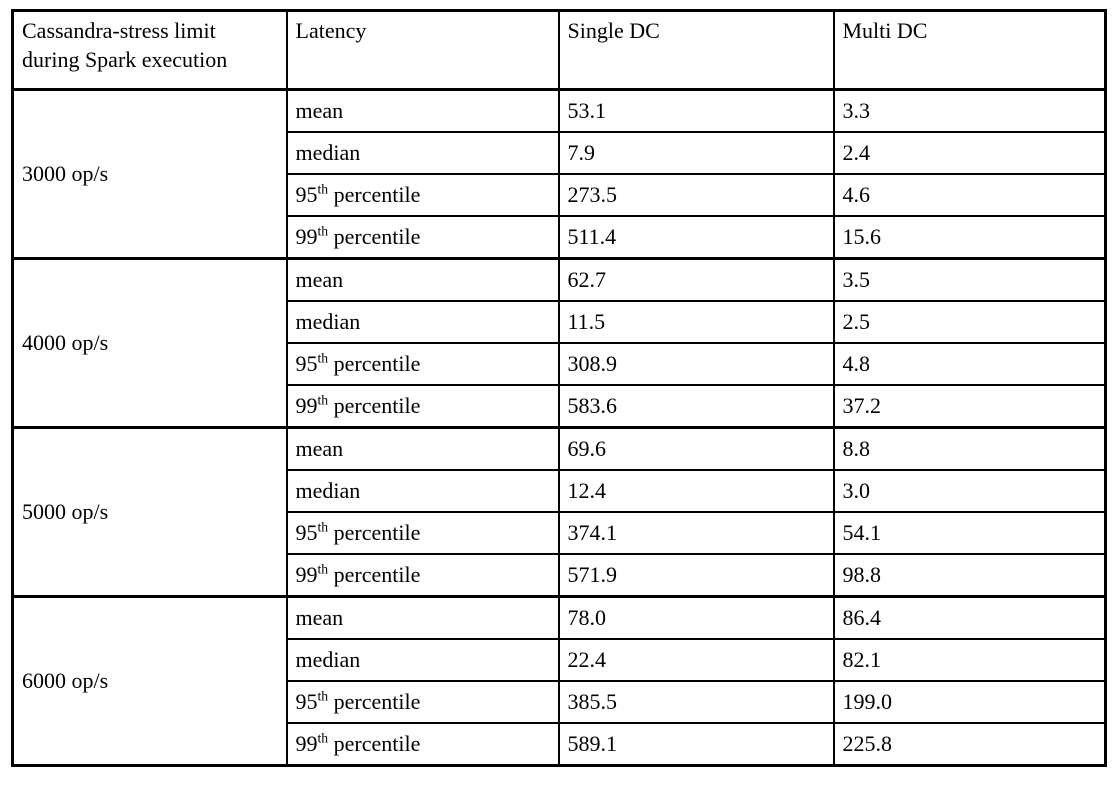 The image size is (1114, 785). Describe the element at coordinates (696, 50) in the screenshot. I see `header-single-dc: Single DC` at that location.